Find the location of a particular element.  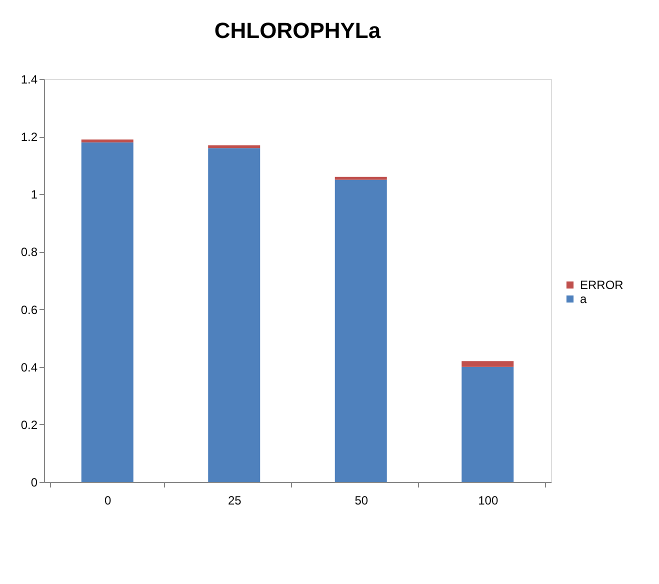

y-tick-label: 0 is located at coordinates (34, 483).